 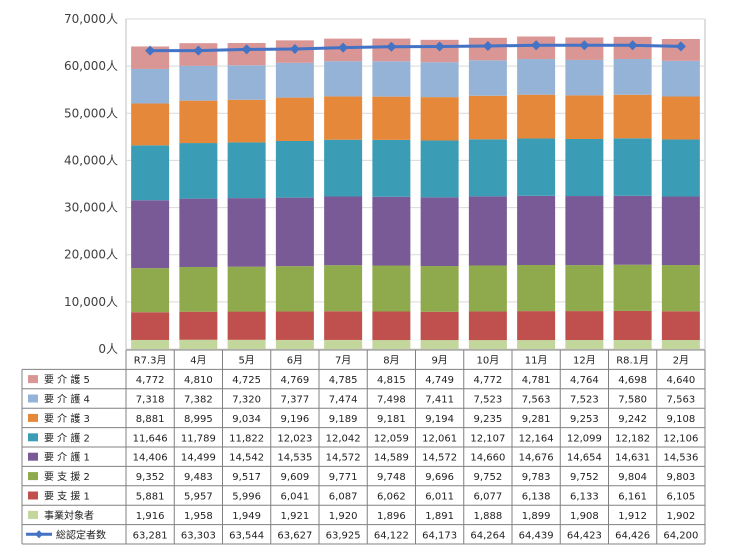 I want to click on data-label: 9,748, so click(x=391, y=477).